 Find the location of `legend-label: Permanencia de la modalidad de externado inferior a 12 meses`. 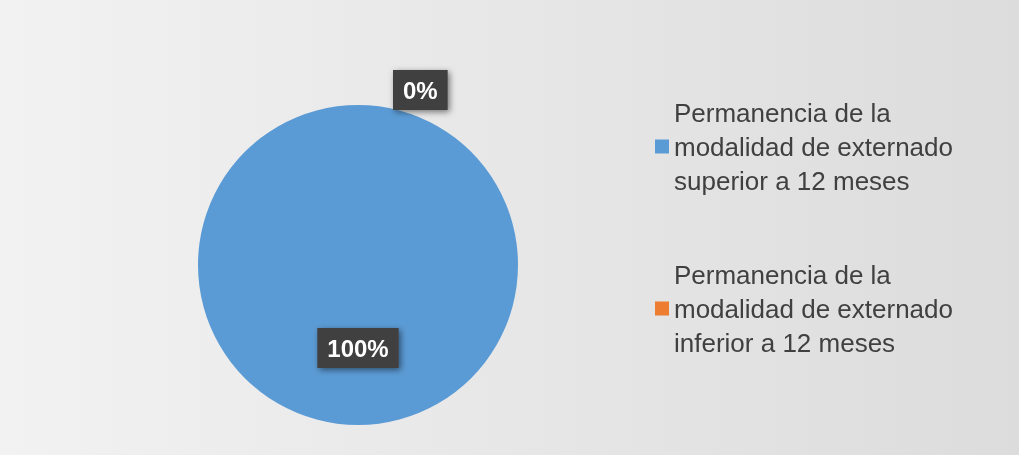

legend-label: Permanencia de la modalidad de externado inferior a 12 meses is located at coordinates (817, 308).